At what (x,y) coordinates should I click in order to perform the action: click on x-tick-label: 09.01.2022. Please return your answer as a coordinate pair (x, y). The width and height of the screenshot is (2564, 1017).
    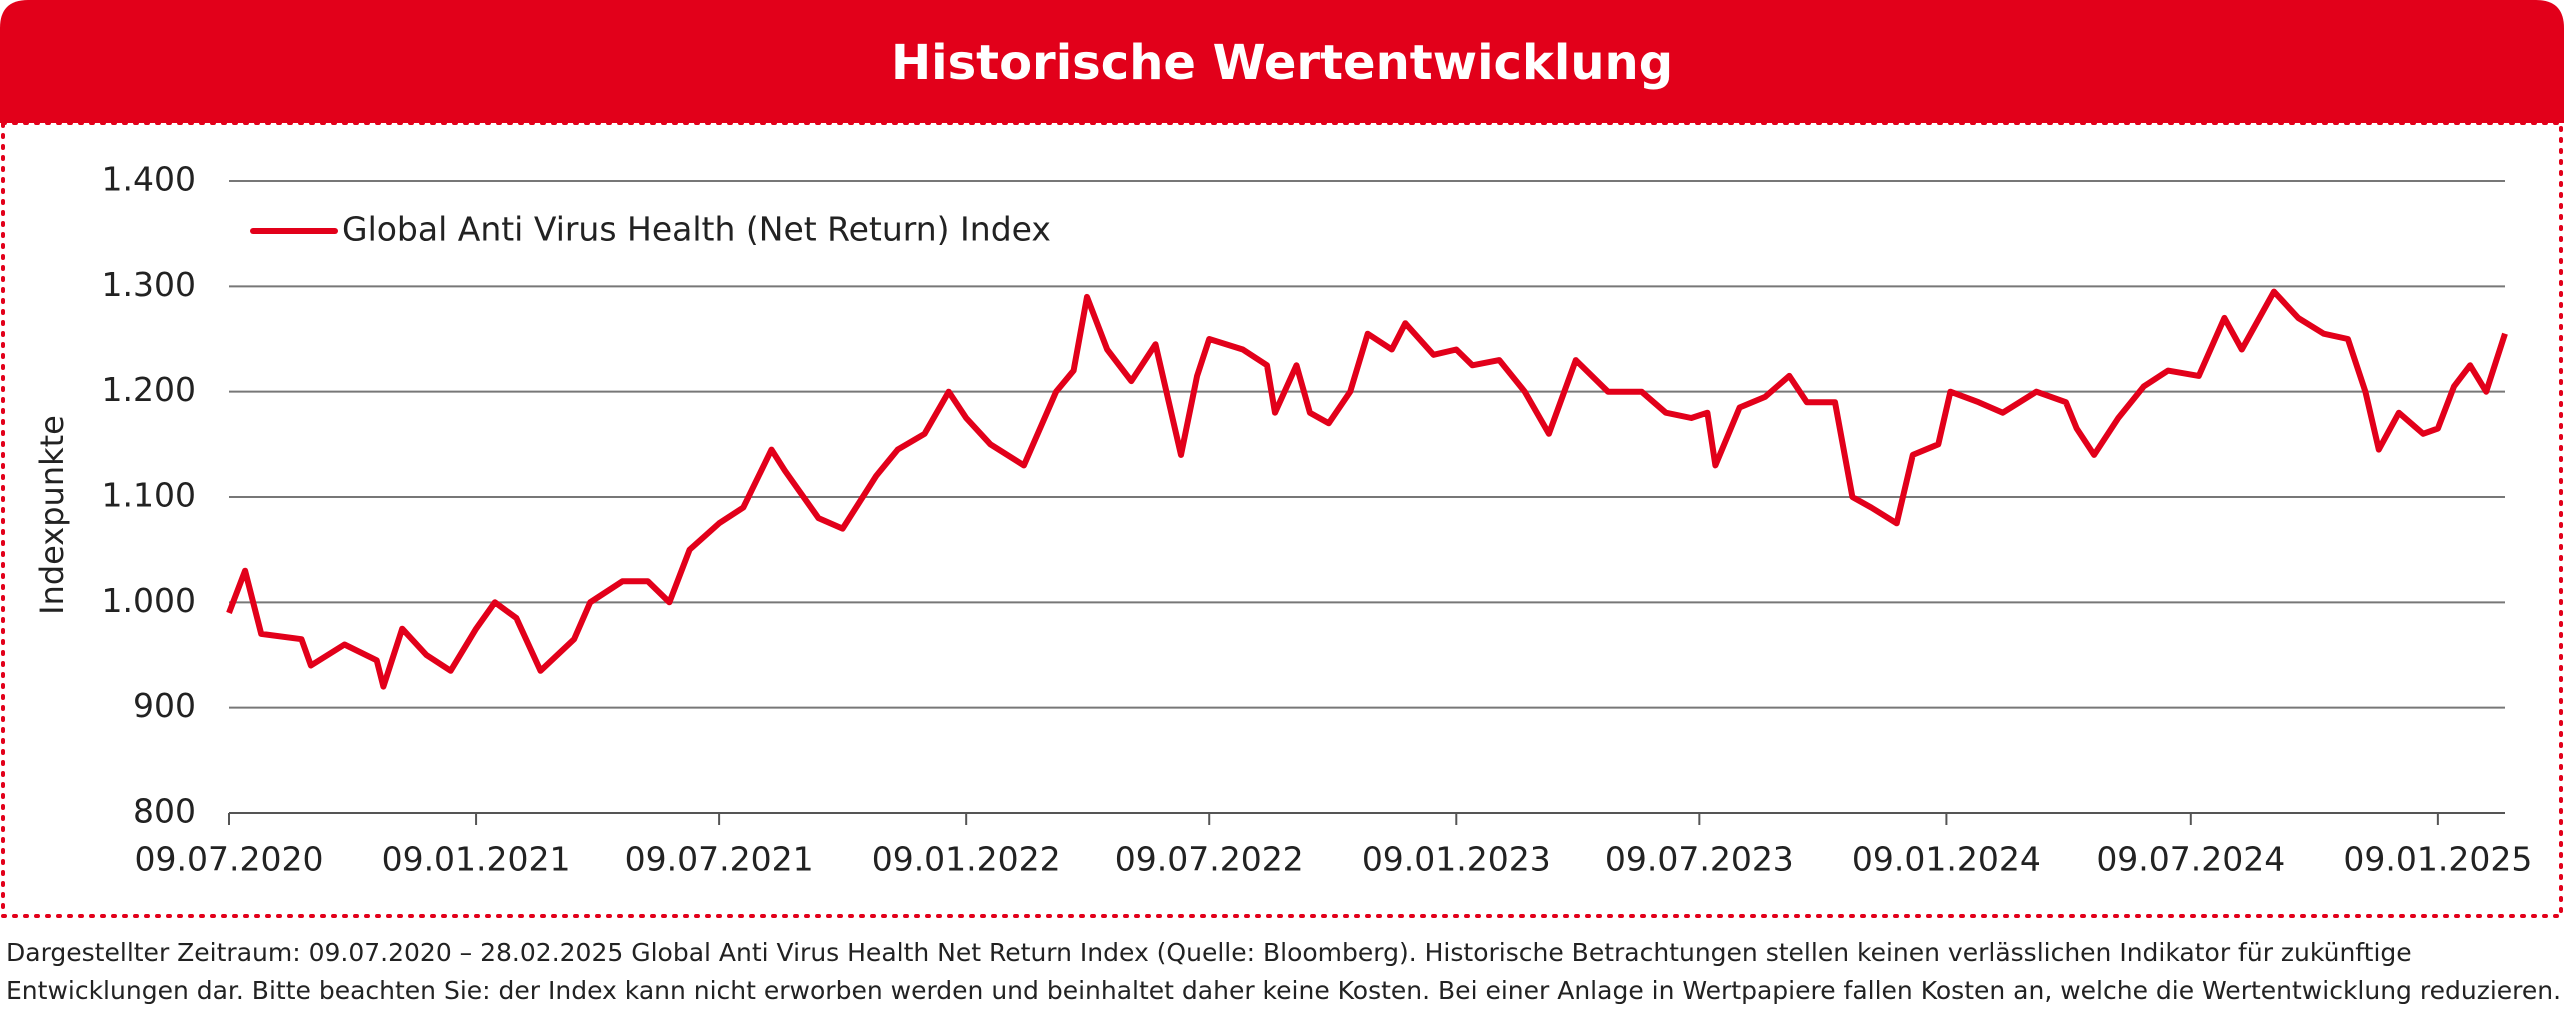
    Looking at the image, I should click on (966, 859).